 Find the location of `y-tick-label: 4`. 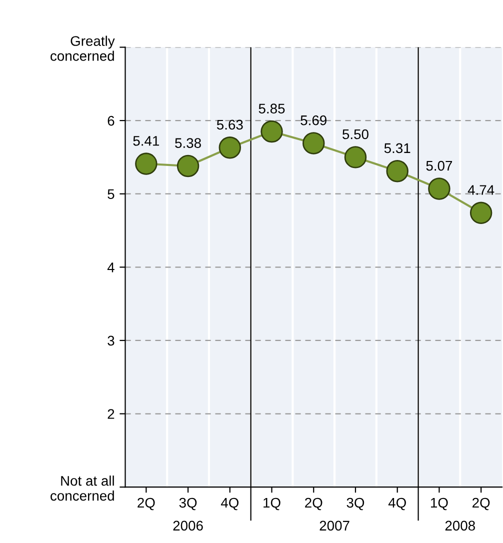

y-tick-label: 4 is located at coordinates (110, 267).